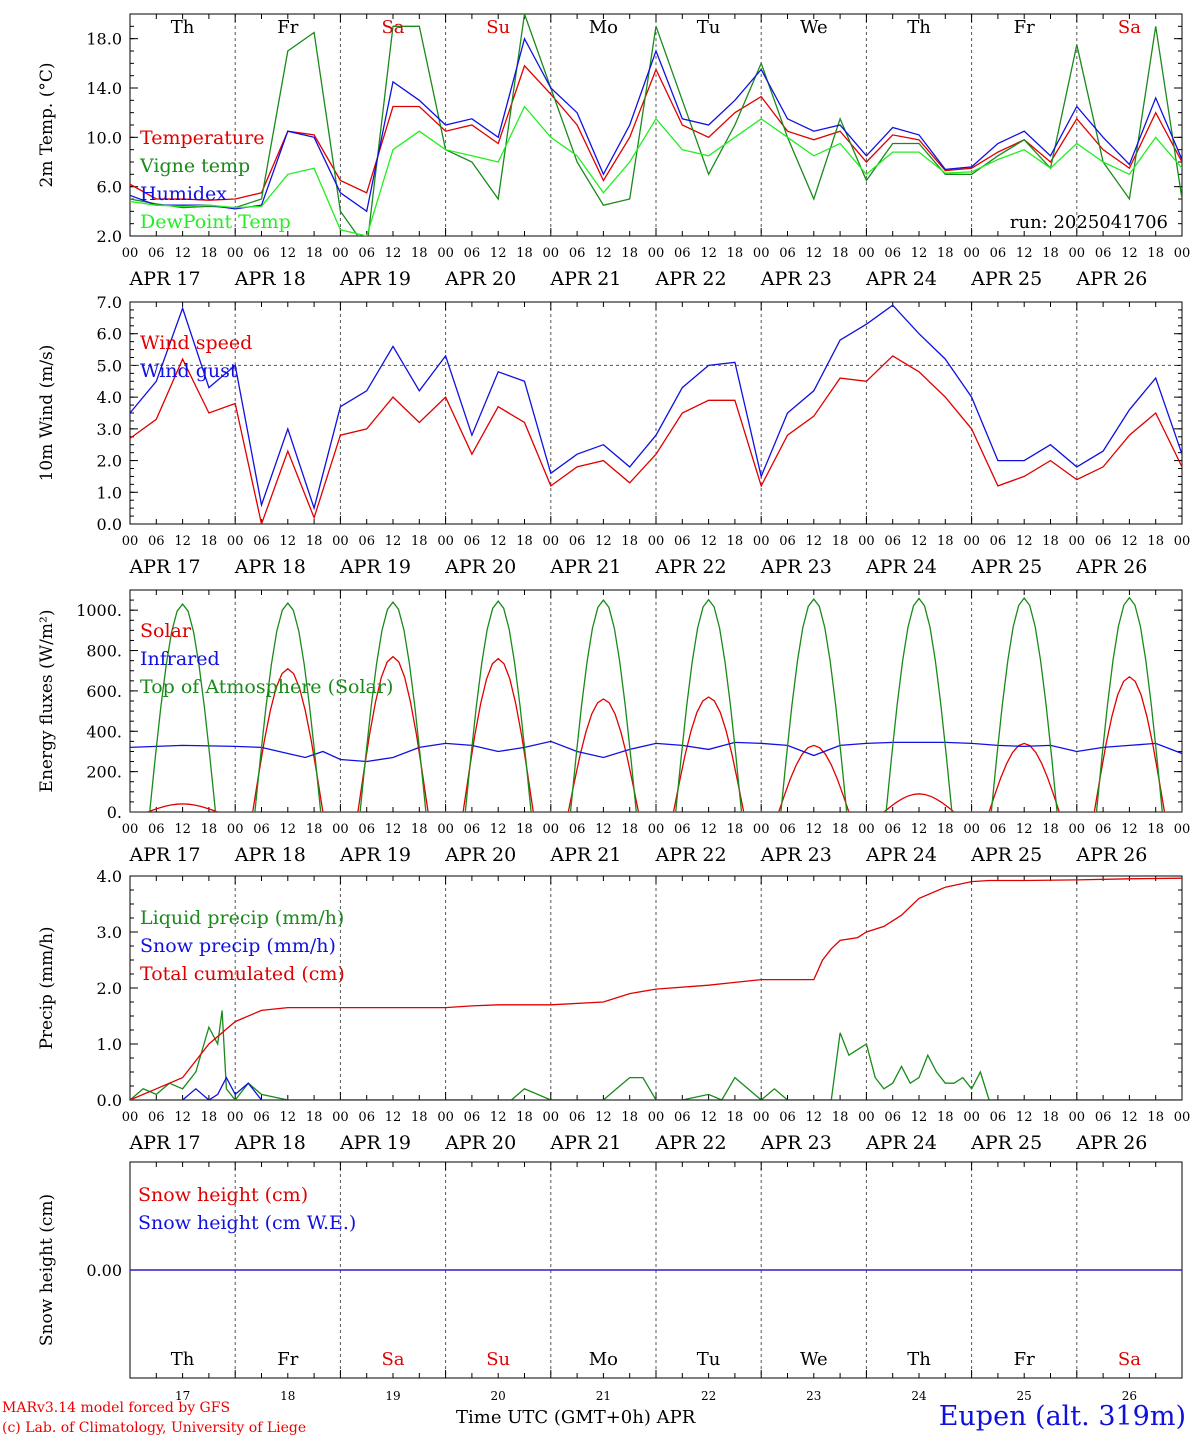  I want to click on date-label: APR 22, so click(691, 855).